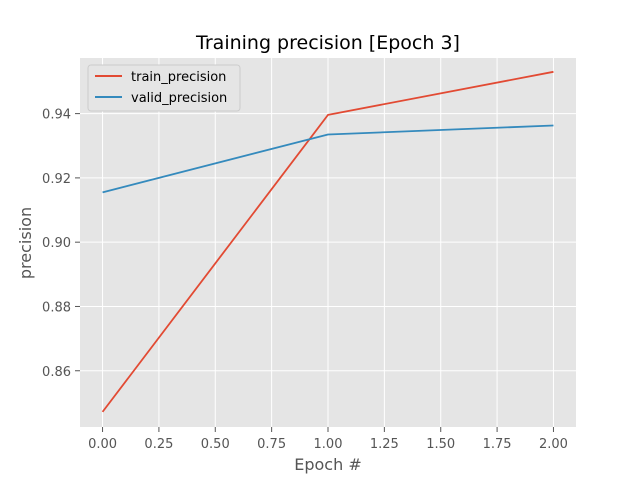 This screenshot has width=640, height=480. What do you see at coordinates (56, 372) in the screenshot?
I see `y-tick-label: 0.86` at bounding box center [56, 372].